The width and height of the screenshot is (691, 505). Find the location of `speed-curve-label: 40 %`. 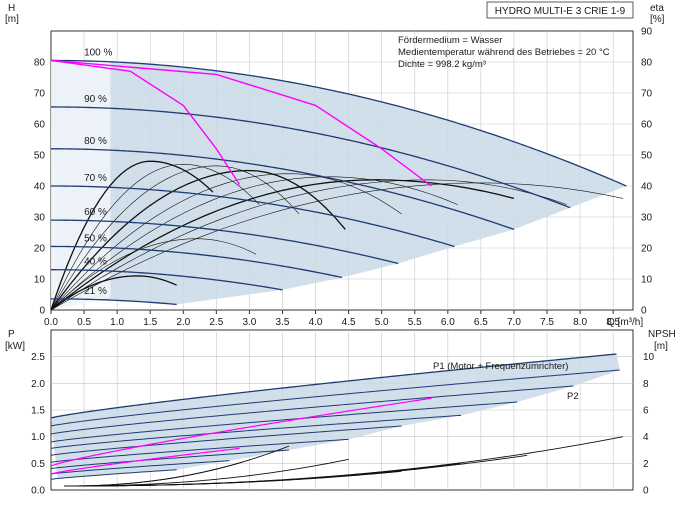

speed-curve-label: 40 % is located at coordinates (95, 262).